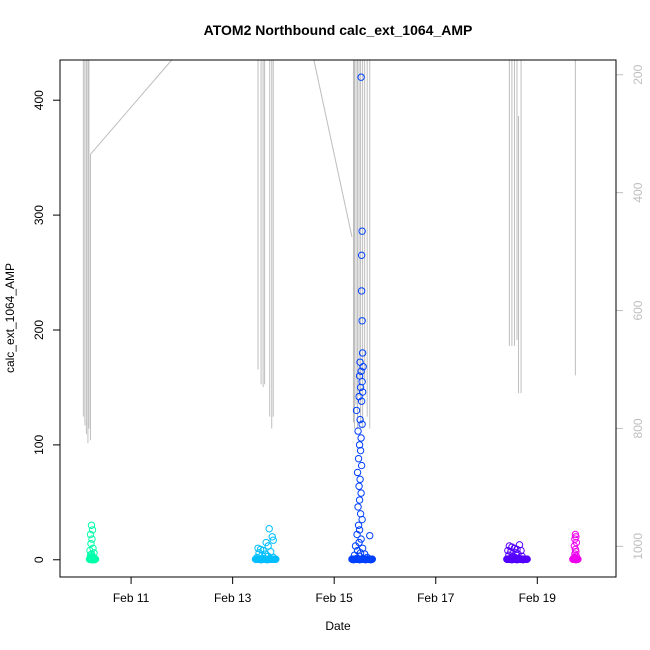 The height and width of the screenshot is (650, 650). Describe the element at coordinates (335, 590) in the screenshot. I see `x-axis: Feb 11 Feb 13 Feb 15 Feb 17 Feb 19` at that location.